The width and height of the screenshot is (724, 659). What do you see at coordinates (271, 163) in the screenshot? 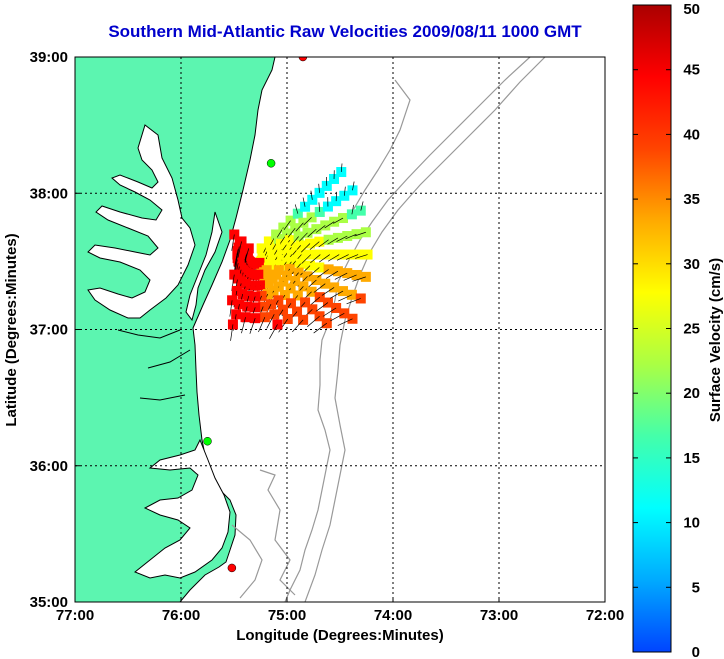
I see `station-delmarva-marker` at bounding box center [271, 163].